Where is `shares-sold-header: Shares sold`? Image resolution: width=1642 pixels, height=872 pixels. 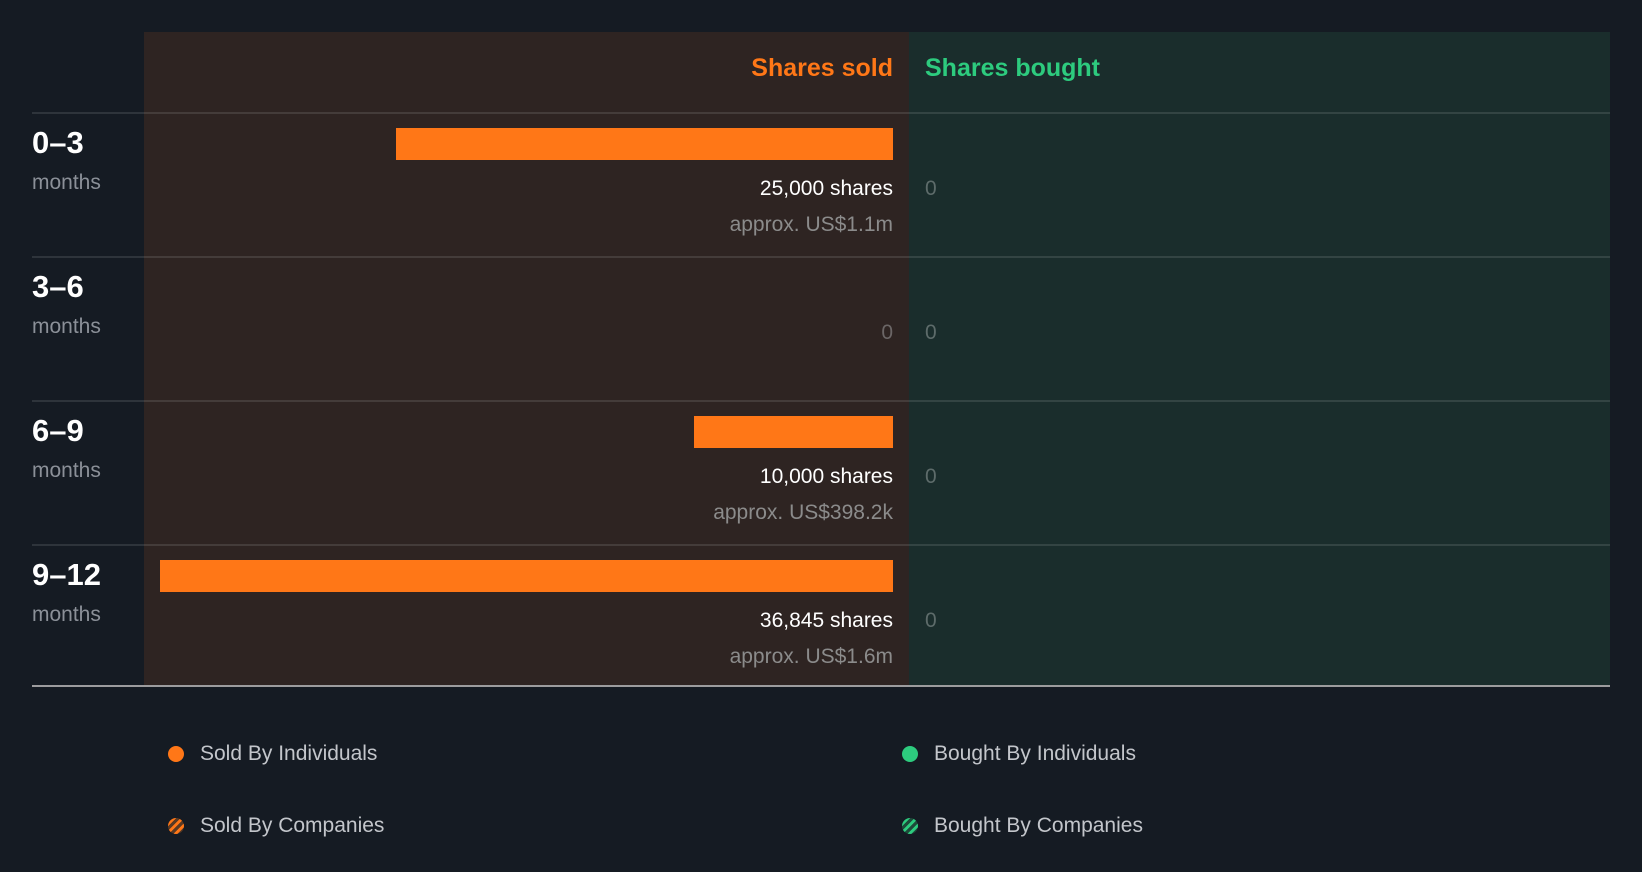
shares-sold-header: Shares sold is located at coordinates (822, 68).